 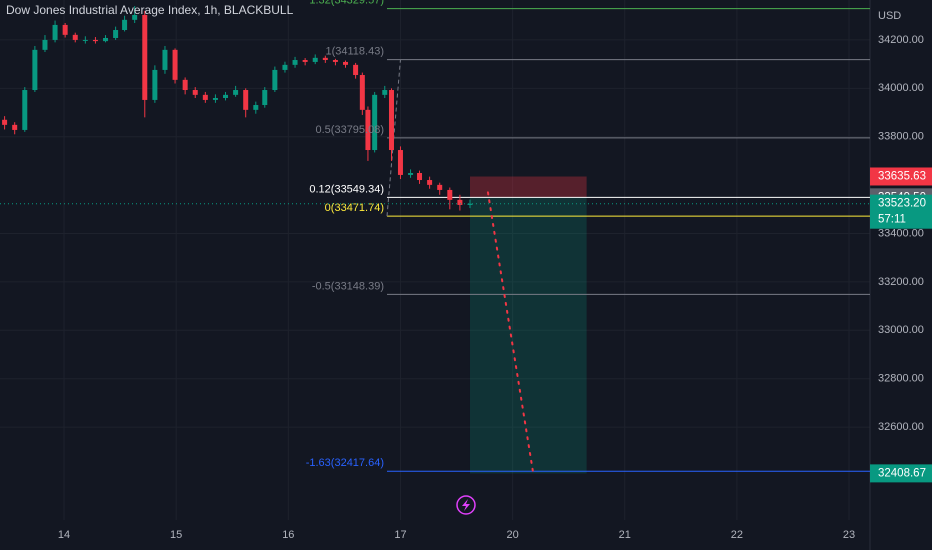 I want to click on fib-label: -1.63(32417.64), so click(x=345, y=463).